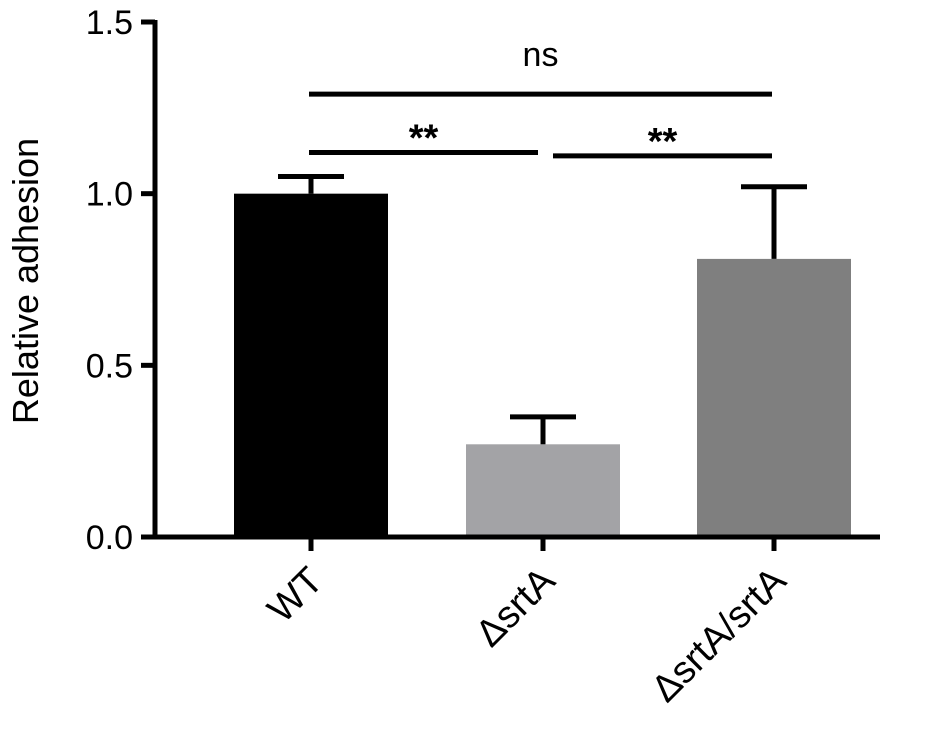 This screenshot has width=939, height=731. I want to click on x-tick-label-0: WT, so click(295, 595).